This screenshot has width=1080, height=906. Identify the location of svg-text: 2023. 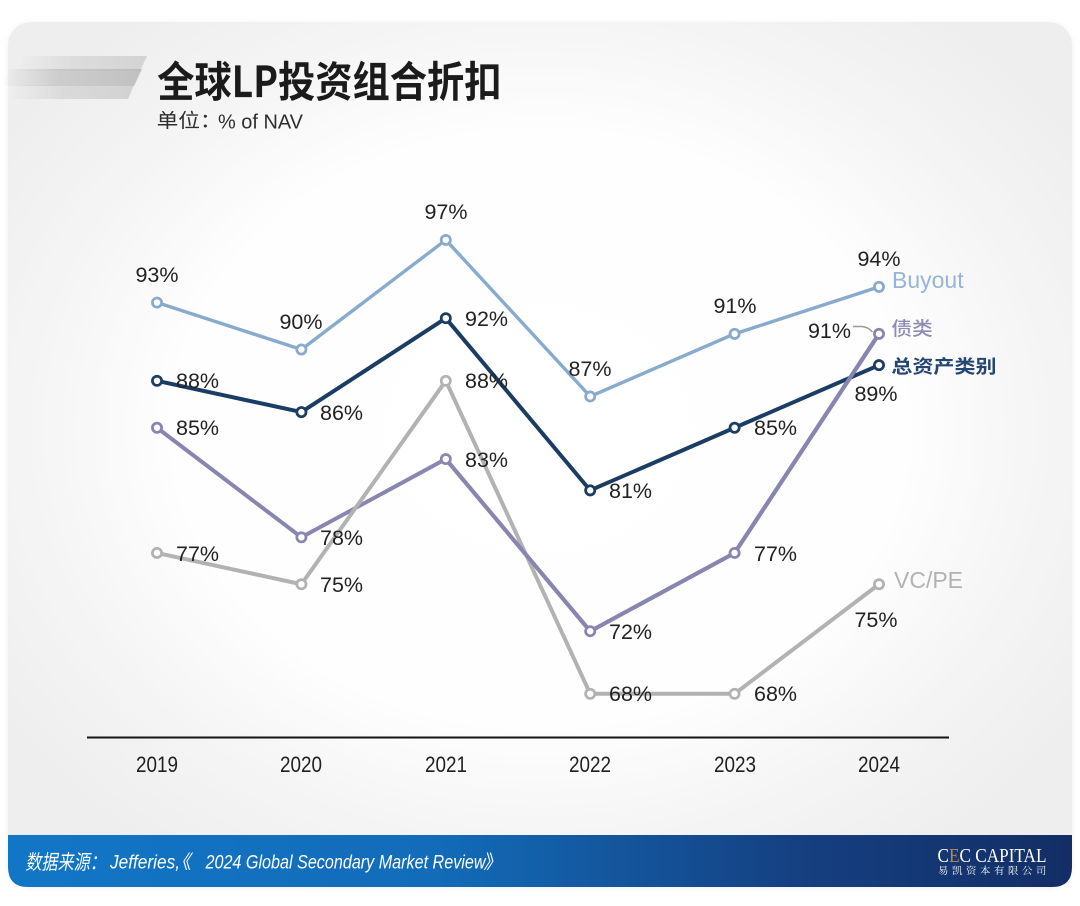
(735, 764).